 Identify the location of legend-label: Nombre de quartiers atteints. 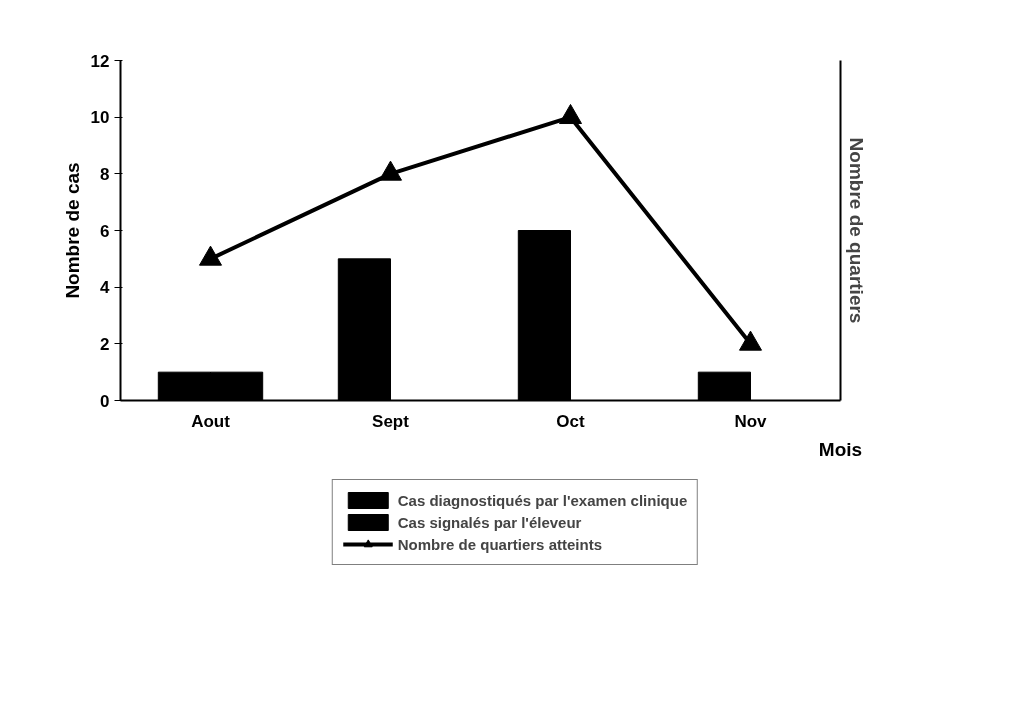
(499, 544).